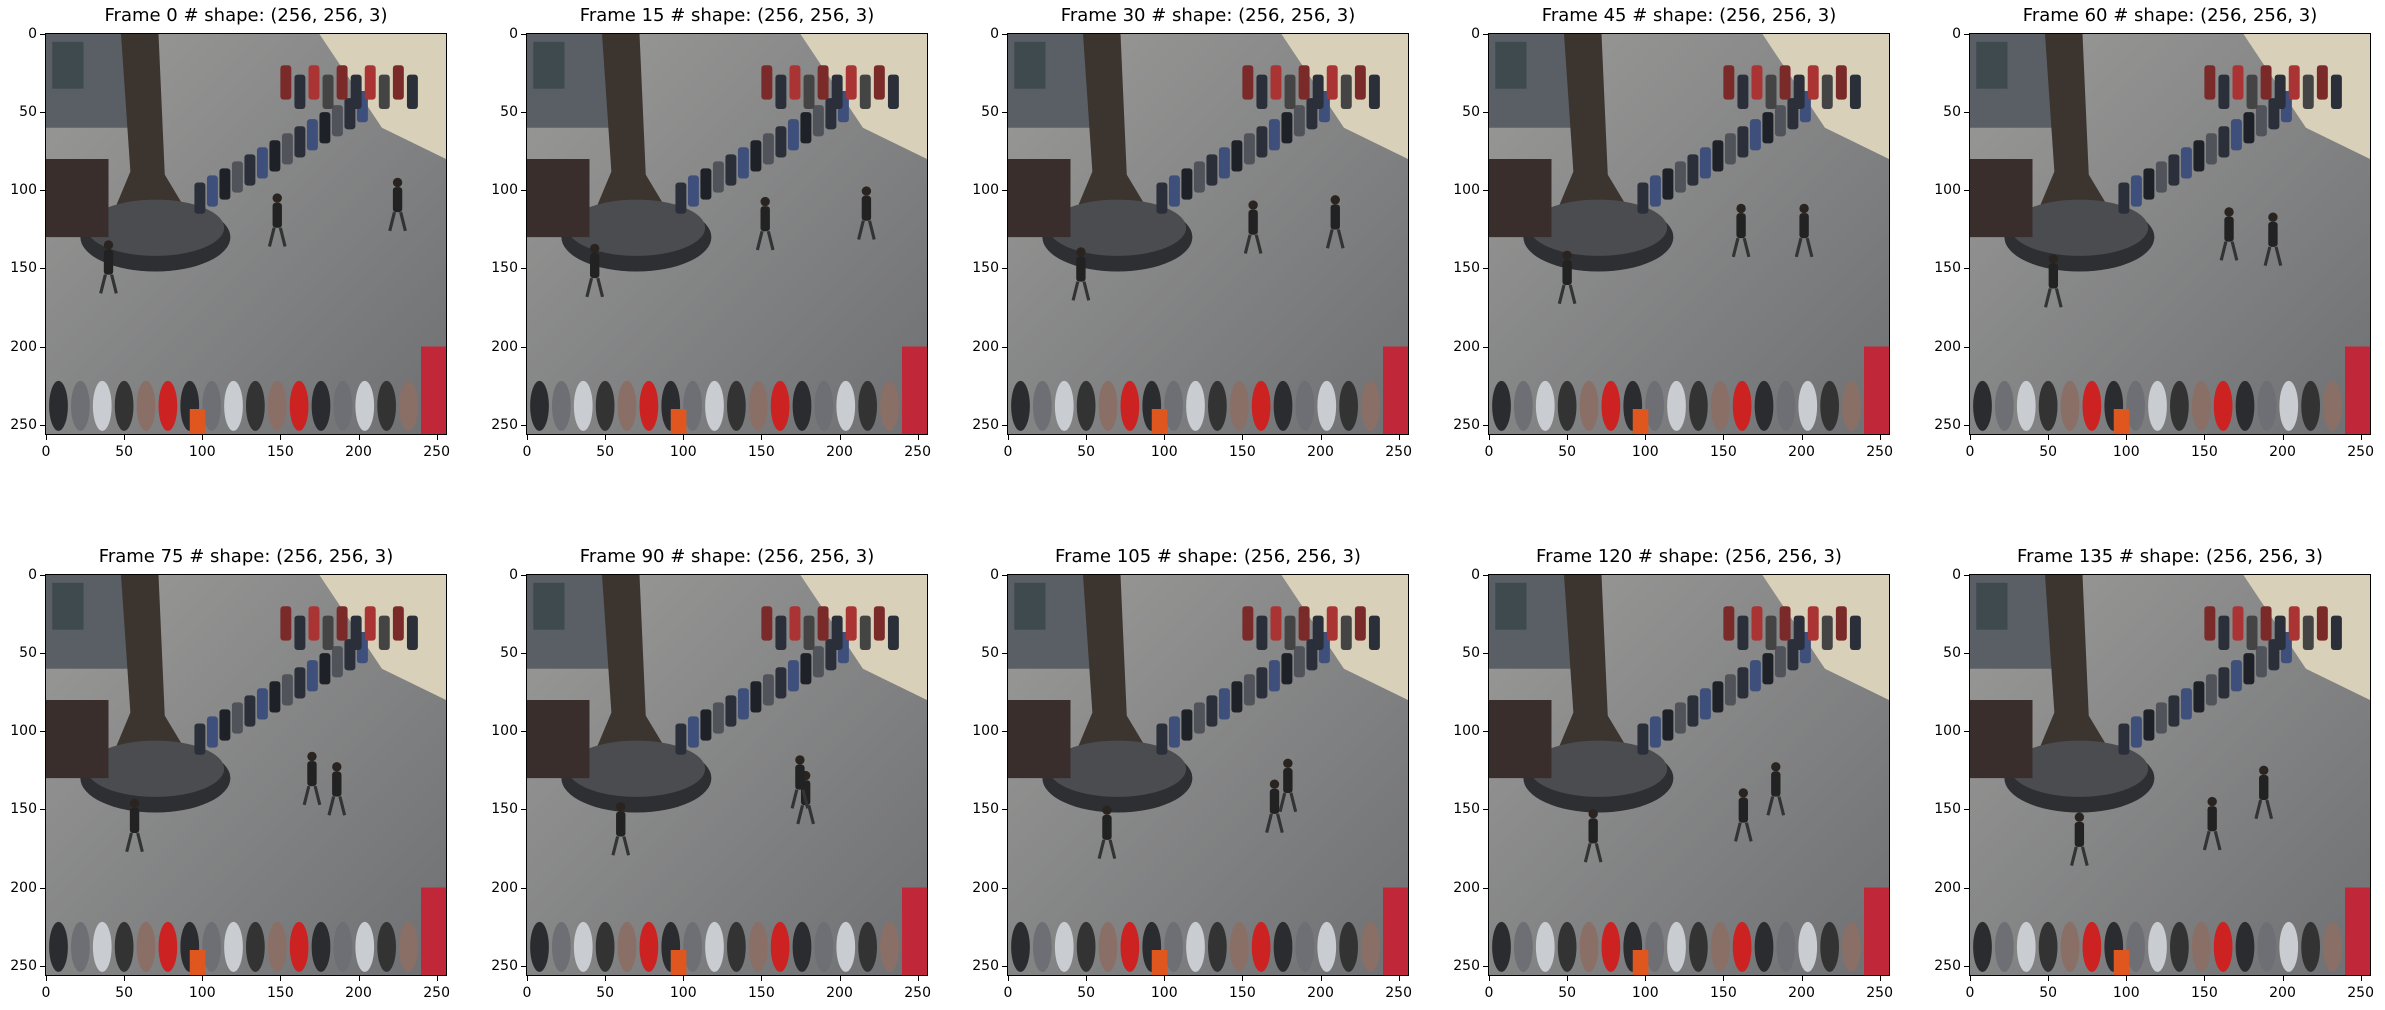 The image size is (2385, 1010). I want to click on frame-title: Frame 135 # shape: (256, 256, 3), so click(2170, 556).